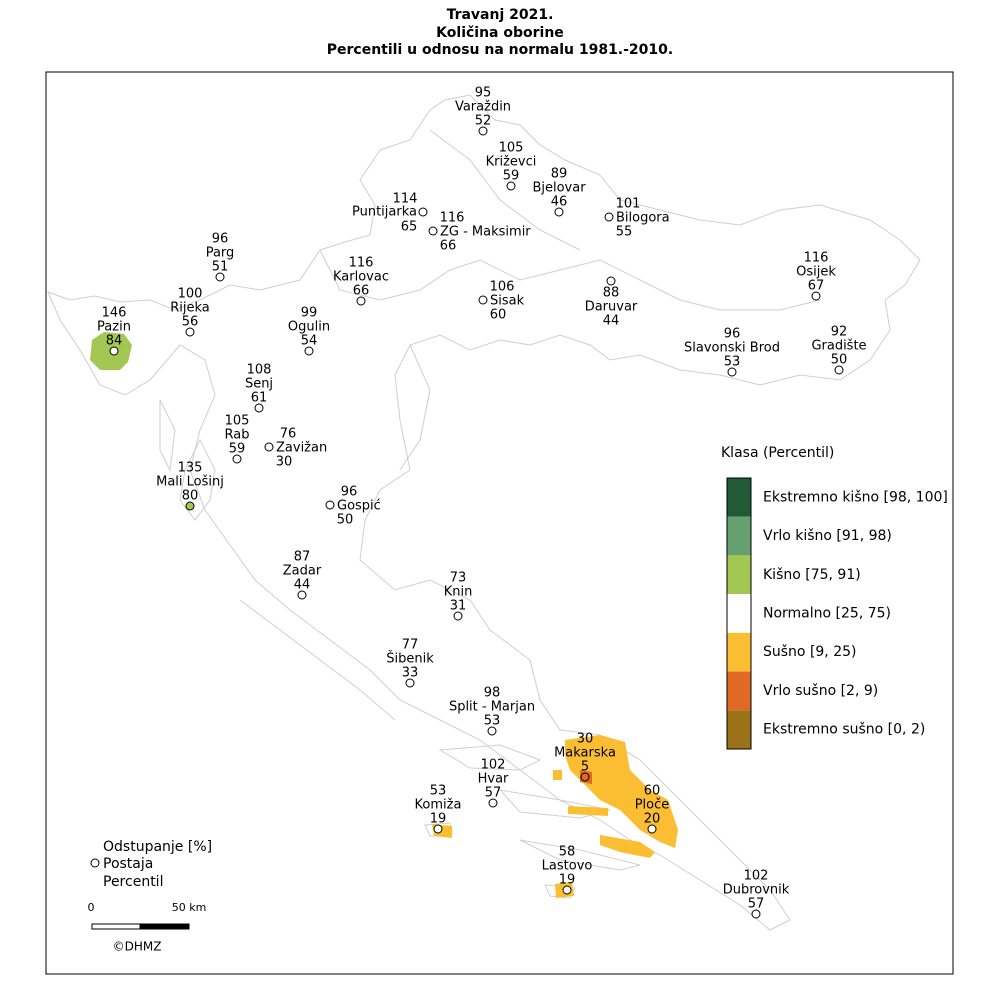 The image size is (1000, 1004). What do you see at coordinates (500, 15) in the screenshot?
I see `title-line: Travanj 2021.` at bounding box center [500, 15].